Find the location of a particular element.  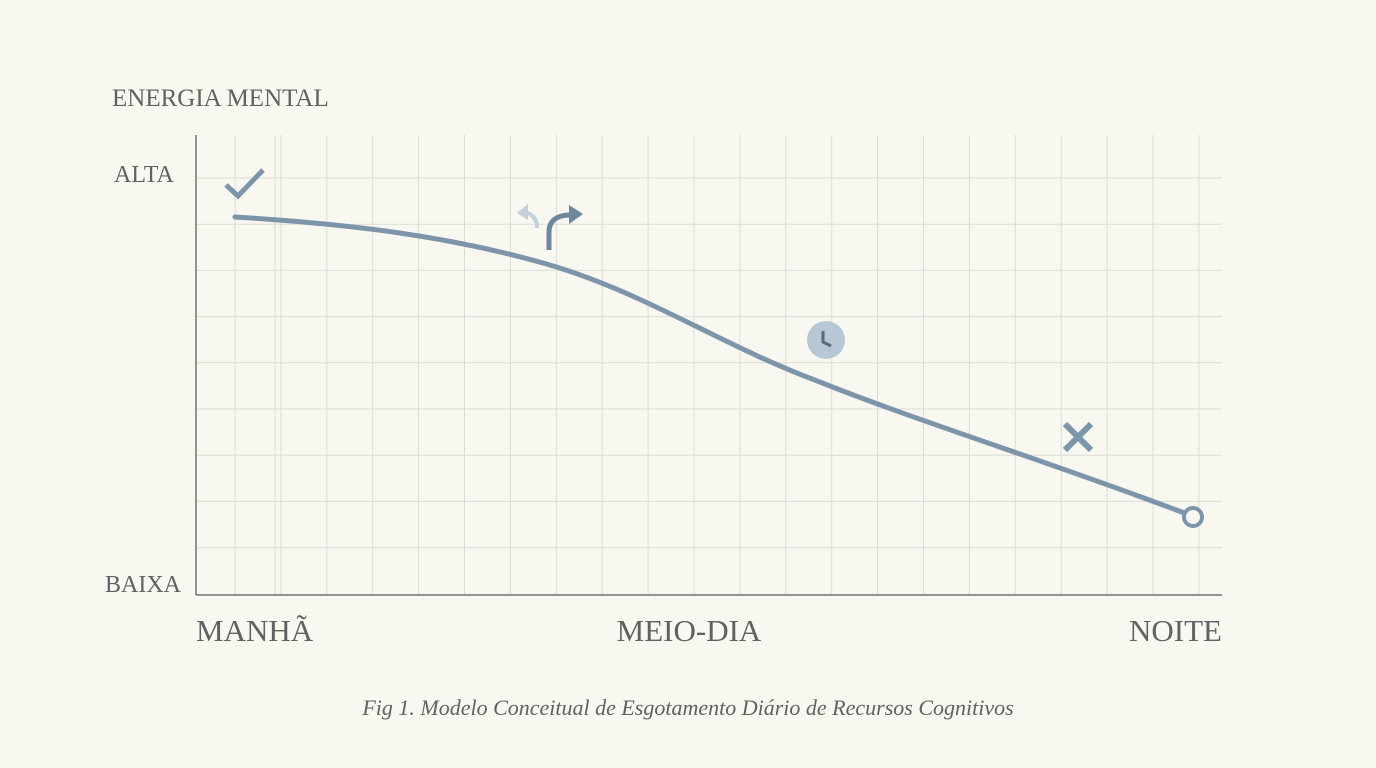

x-label: NOITE is located at coordinates (1175, 630).